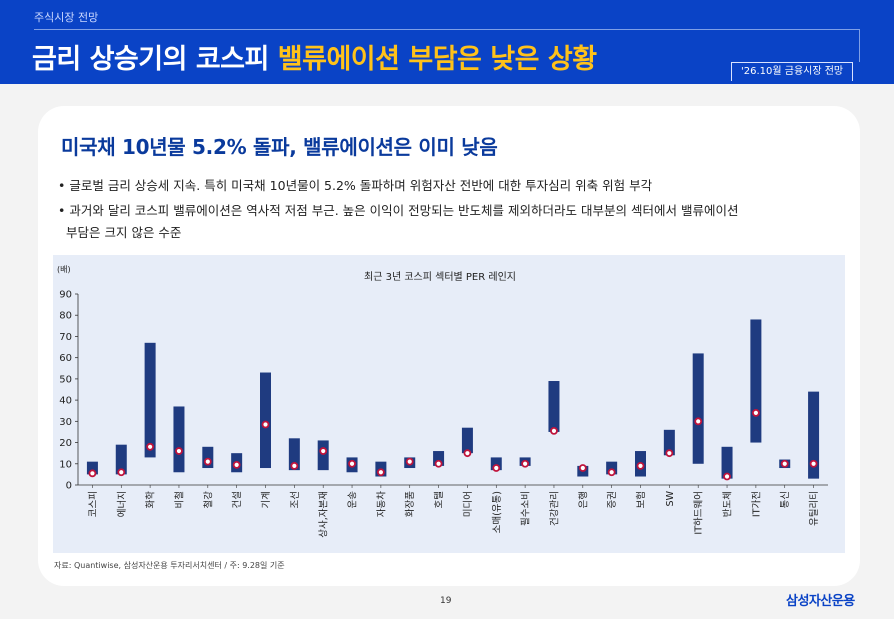 Image resolution: width=894 pixels, height=619 pixels. Describe the element at coordinates (641, 499) in the screenshot. I see `x-category-label: 보험` at that location.